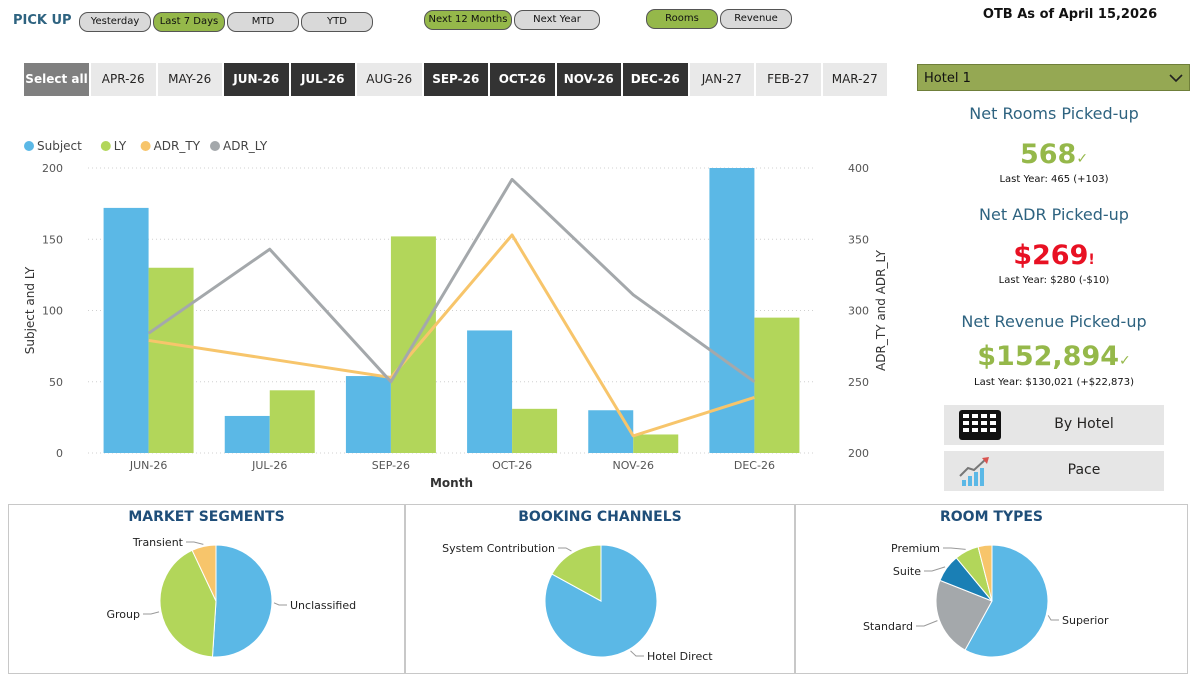 The width and height of the screenshot is (1195, 676). What do you see at coordinates (269, 465) in the screenshot?
I see `x-tick-label: JUL-26` at bounding box center [269, 465].